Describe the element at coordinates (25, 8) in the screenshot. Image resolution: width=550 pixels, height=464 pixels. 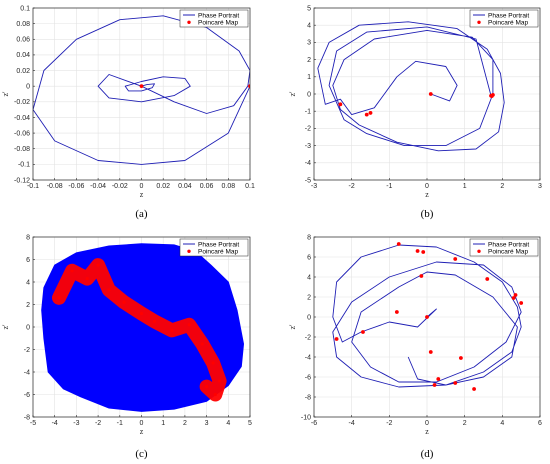
I see `y-tick-label: 0.1` at that location.